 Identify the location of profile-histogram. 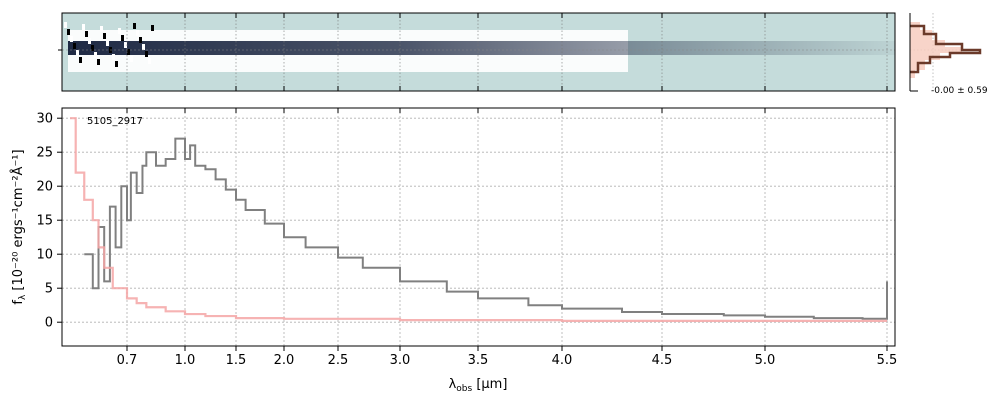
(946, 52).